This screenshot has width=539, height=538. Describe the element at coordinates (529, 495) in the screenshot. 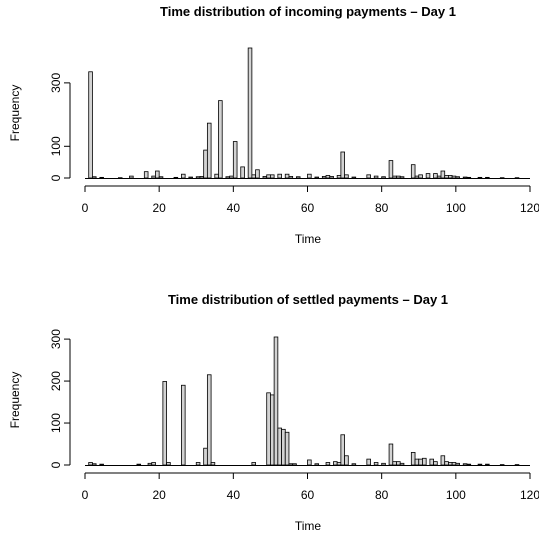

I see `x-tick-label: 120` at that location.